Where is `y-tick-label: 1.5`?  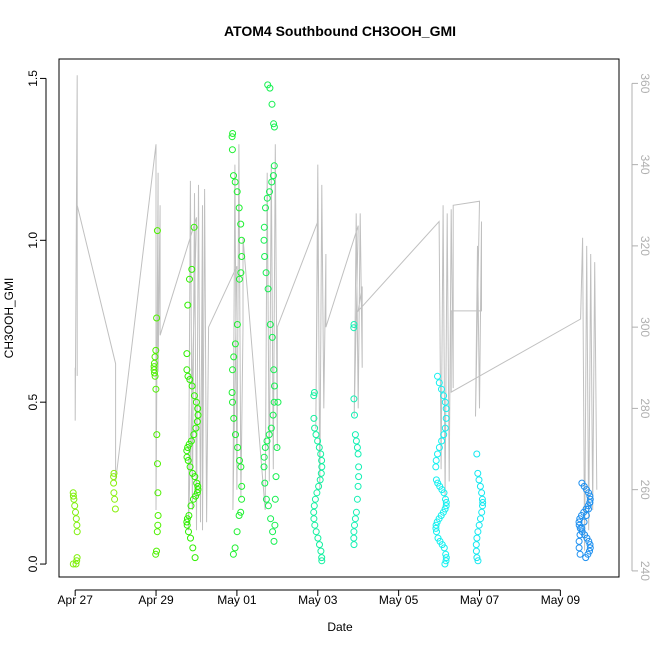 y-tick-label: 1.5 is located at coordinates (33, 78).